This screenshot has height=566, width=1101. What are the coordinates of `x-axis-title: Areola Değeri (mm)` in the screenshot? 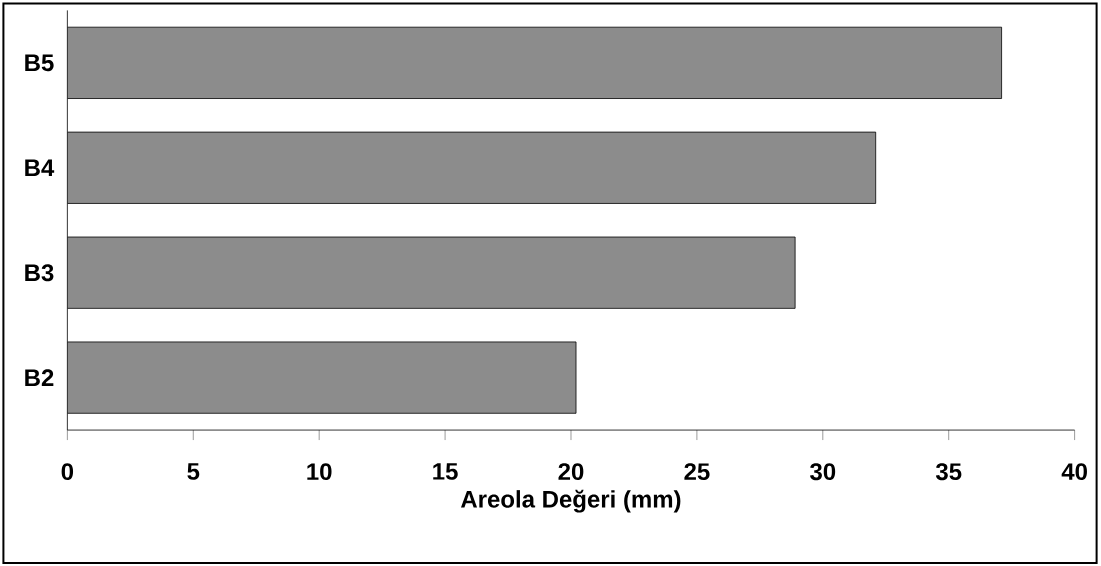 It's located at (570, 501).